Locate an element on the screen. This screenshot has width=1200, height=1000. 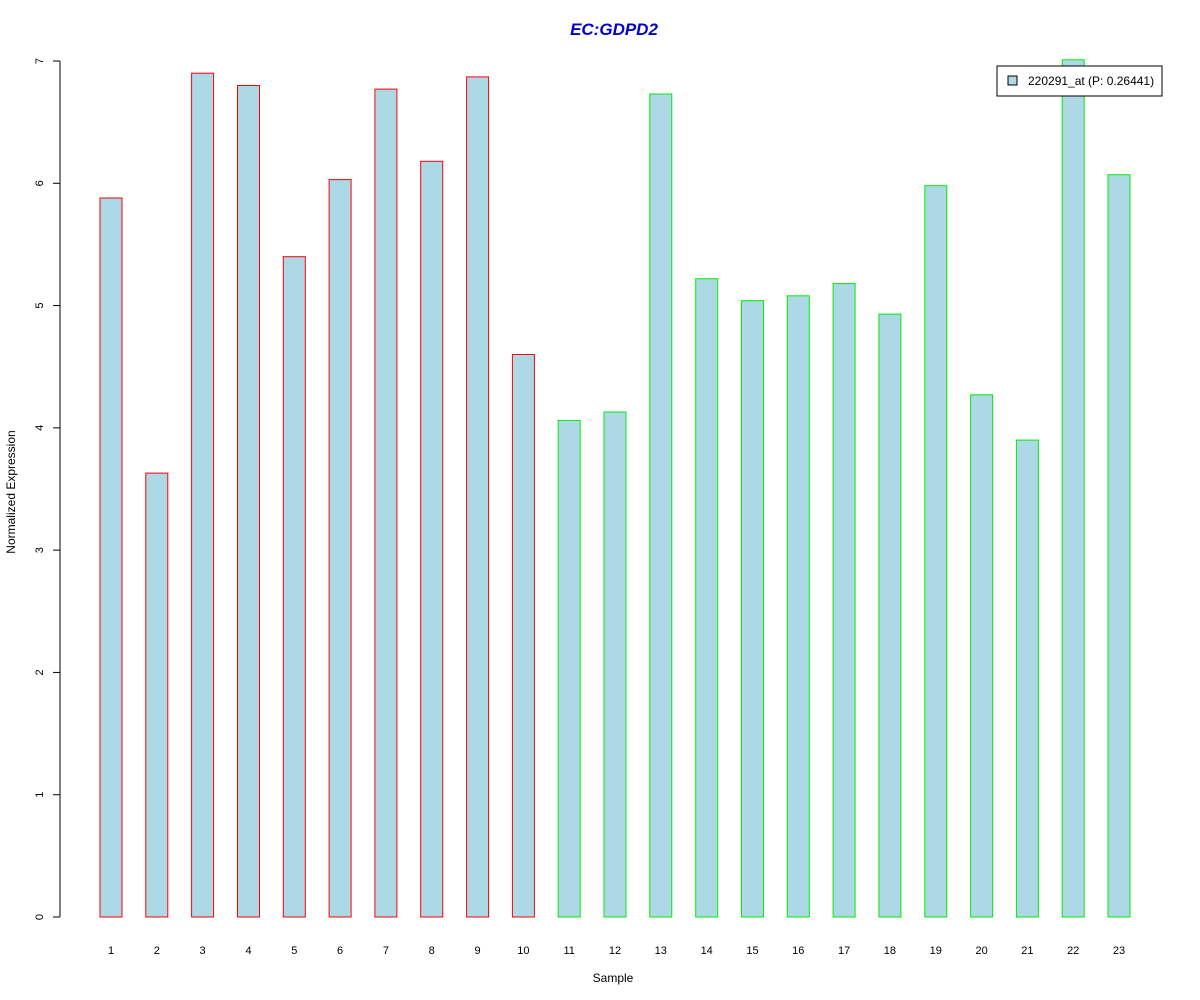
x-tick-label: 4 is located at coordinates (248, 951).